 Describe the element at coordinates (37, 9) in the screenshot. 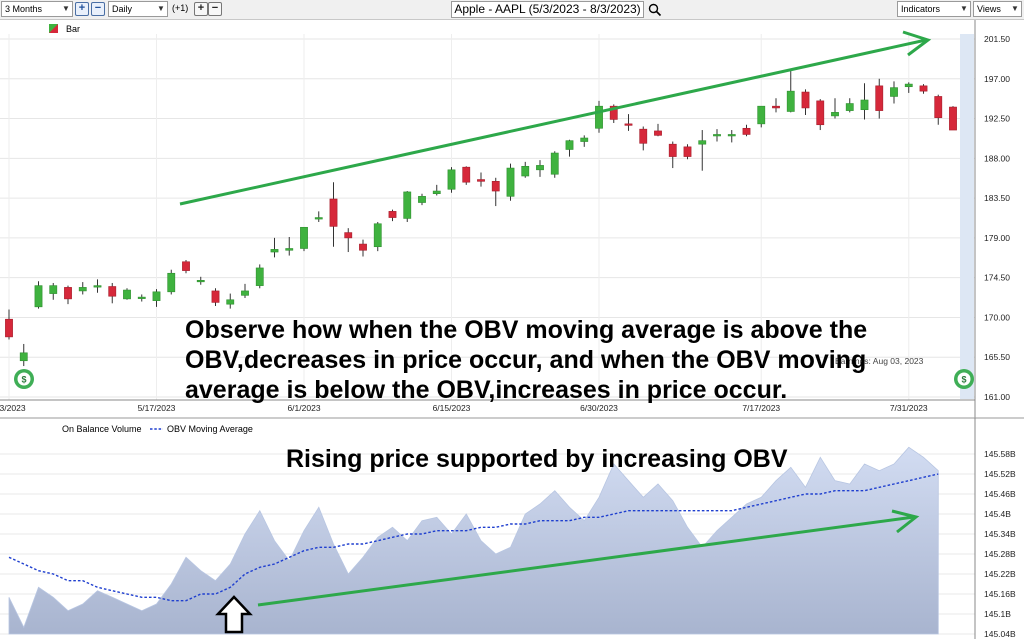

I see `period-select: 3 Months ▼` at that location.